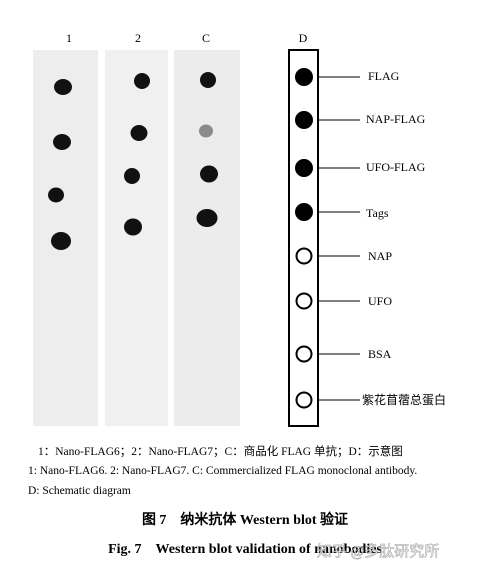  I want to click on caption-line: D: Schematic diagram, so click(79, 491).